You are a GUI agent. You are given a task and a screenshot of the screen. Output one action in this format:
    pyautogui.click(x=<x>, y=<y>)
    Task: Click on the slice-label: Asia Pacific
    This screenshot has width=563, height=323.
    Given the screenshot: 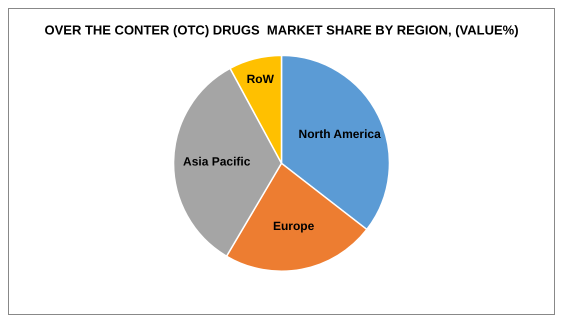 What is the action you would take?
    pyautogui.click(x=217, y=161)
    